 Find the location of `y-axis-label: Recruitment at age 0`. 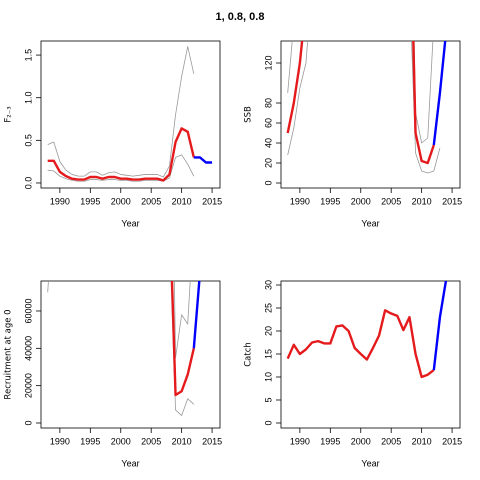

y-axis-label: Recruitment at age 0 is located at coordinates (9, 354).